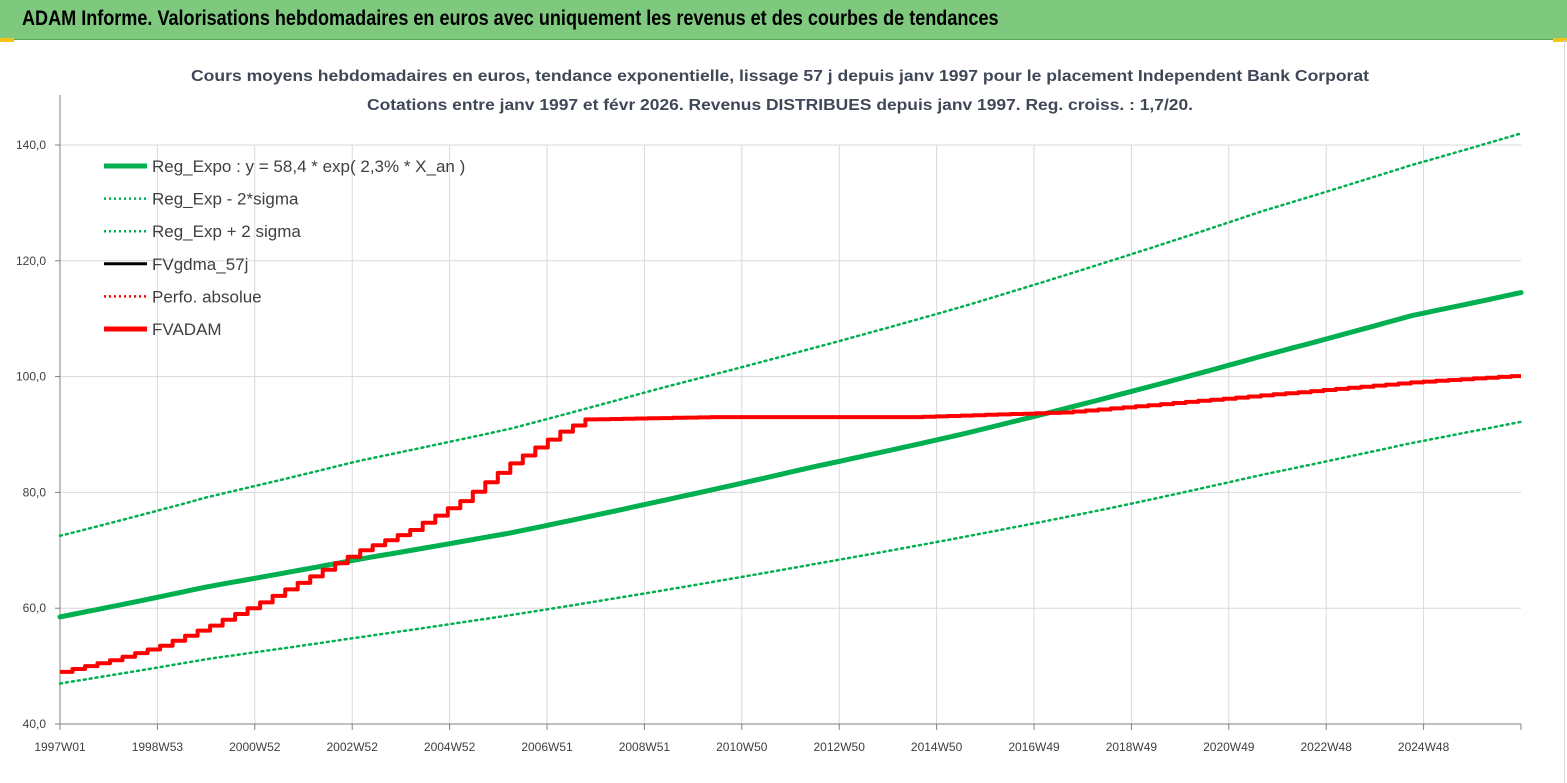 The height and width of the screenshot is (783, 1567). What do you see at coordinates (1424, 747) in the screenshot?
I see `x-tick-label: 2024W48` at bounding box center [1424, 747].